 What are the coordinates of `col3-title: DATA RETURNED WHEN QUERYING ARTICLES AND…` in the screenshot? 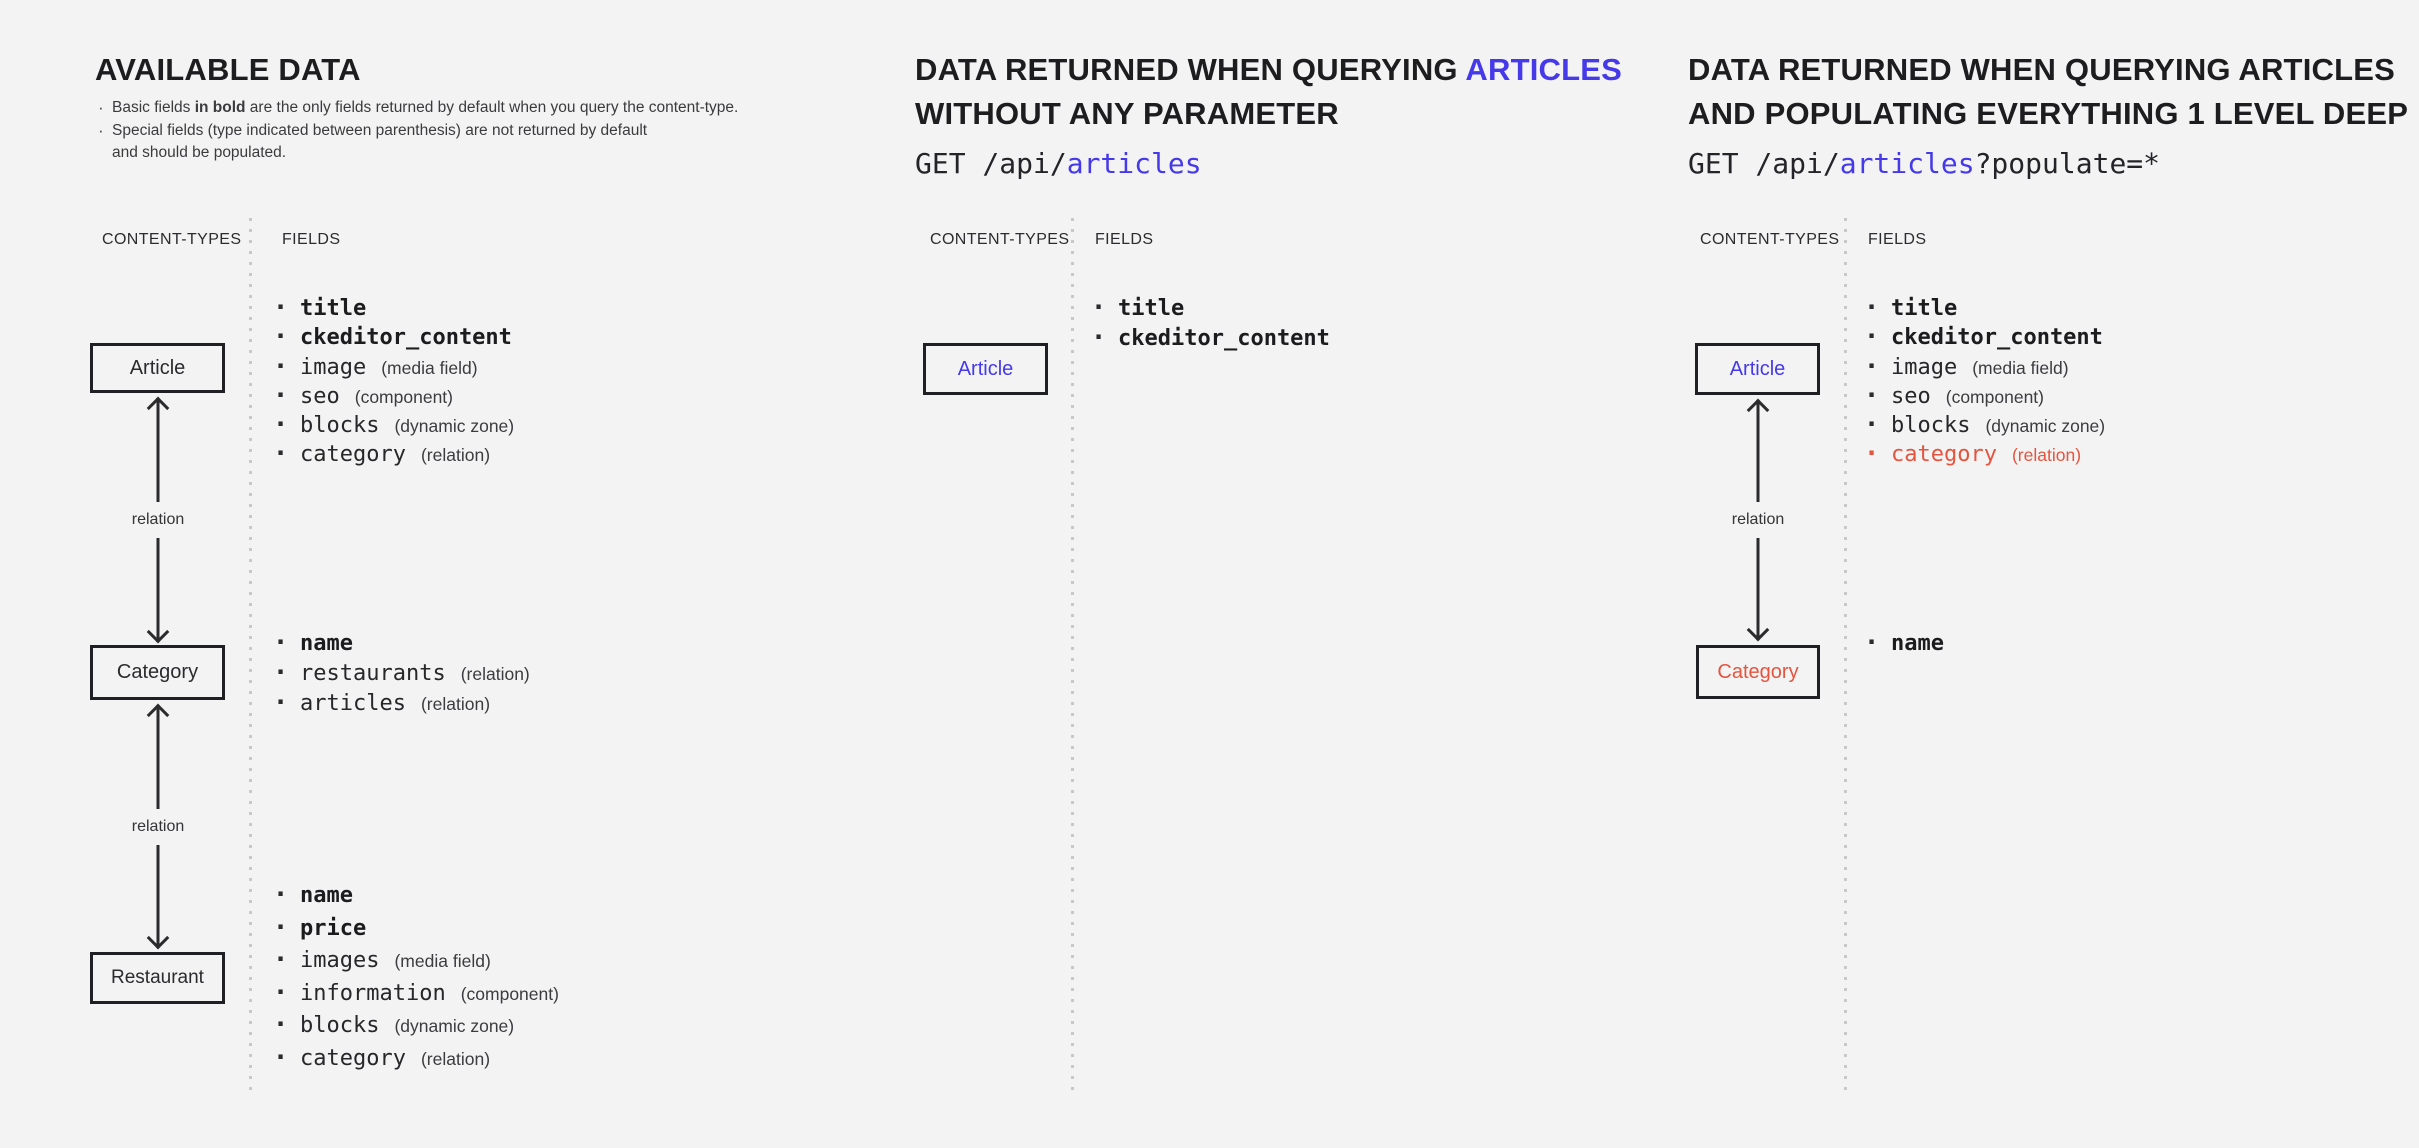 It's located at (2048, 92).